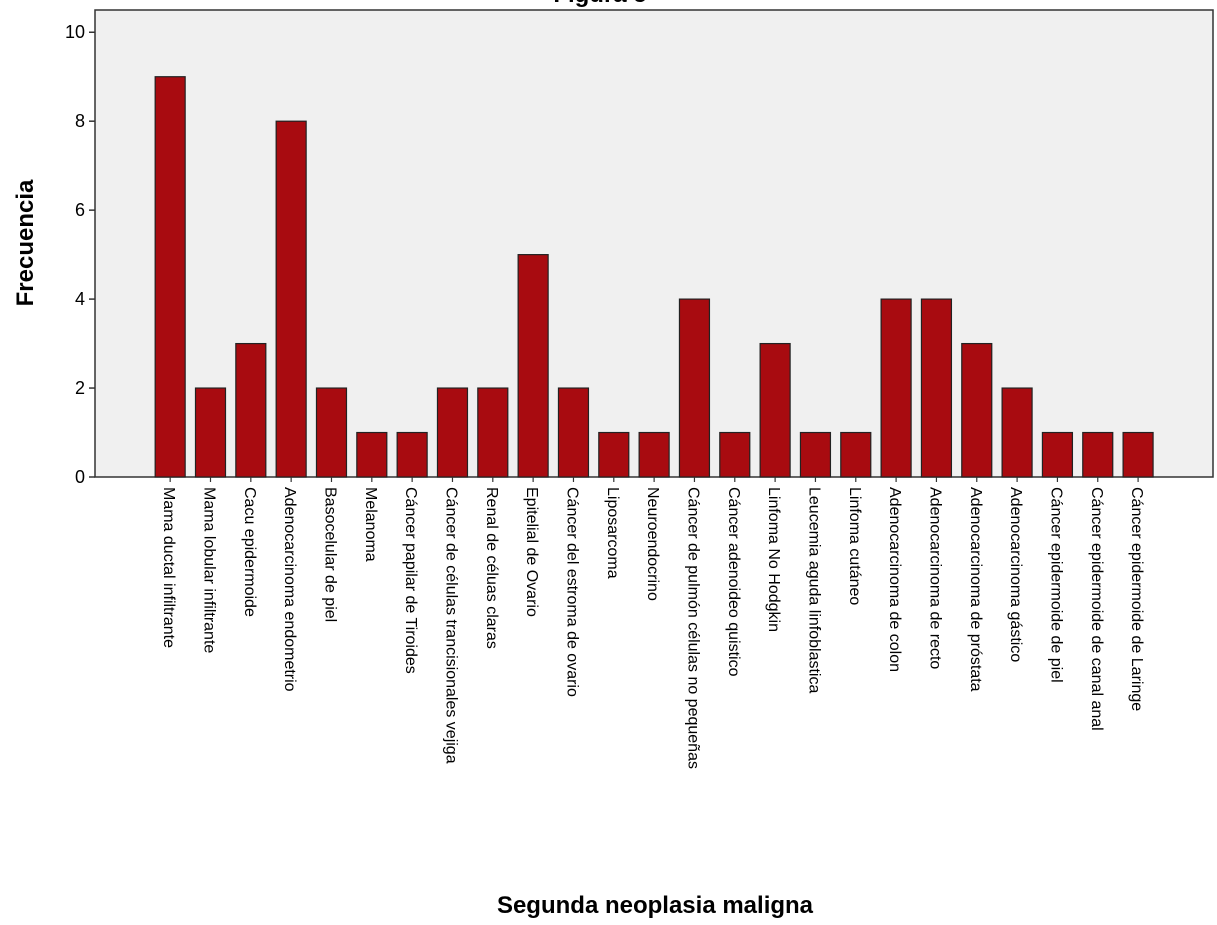 The width and height of the screenshot is (1217, 925). I want to click on y-tick-label: 4, so click(80, 299).